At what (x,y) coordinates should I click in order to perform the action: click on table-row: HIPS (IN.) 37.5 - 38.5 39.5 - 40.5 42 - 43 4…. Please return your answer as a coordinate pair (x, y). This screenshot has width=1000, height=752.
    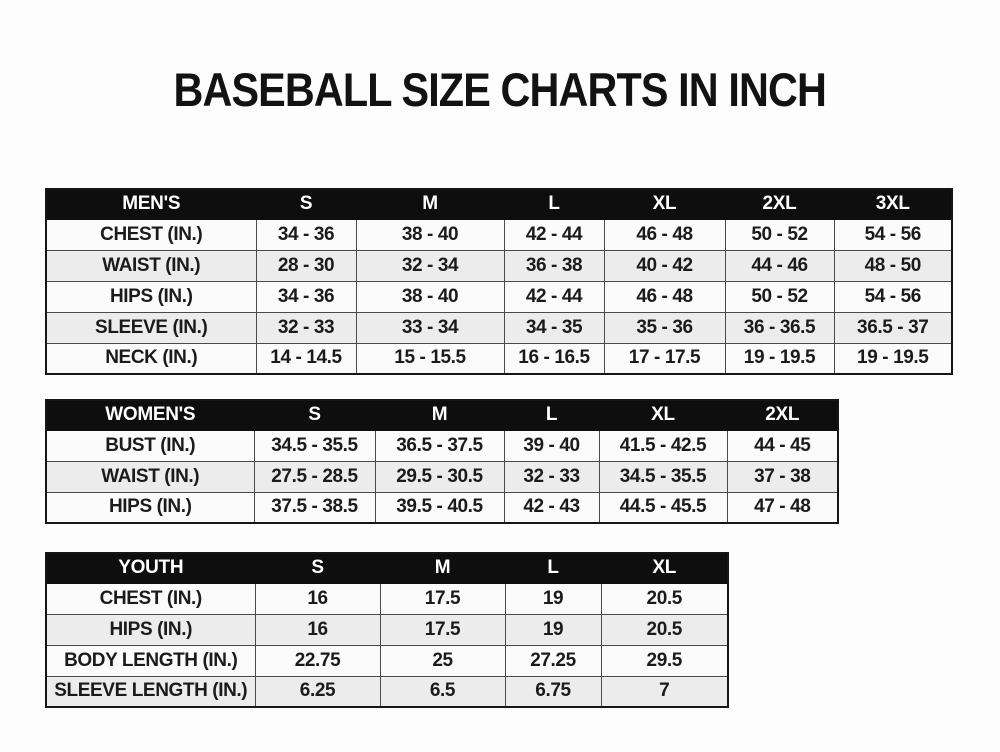
    Looking at the image, I should click on (442, 507).